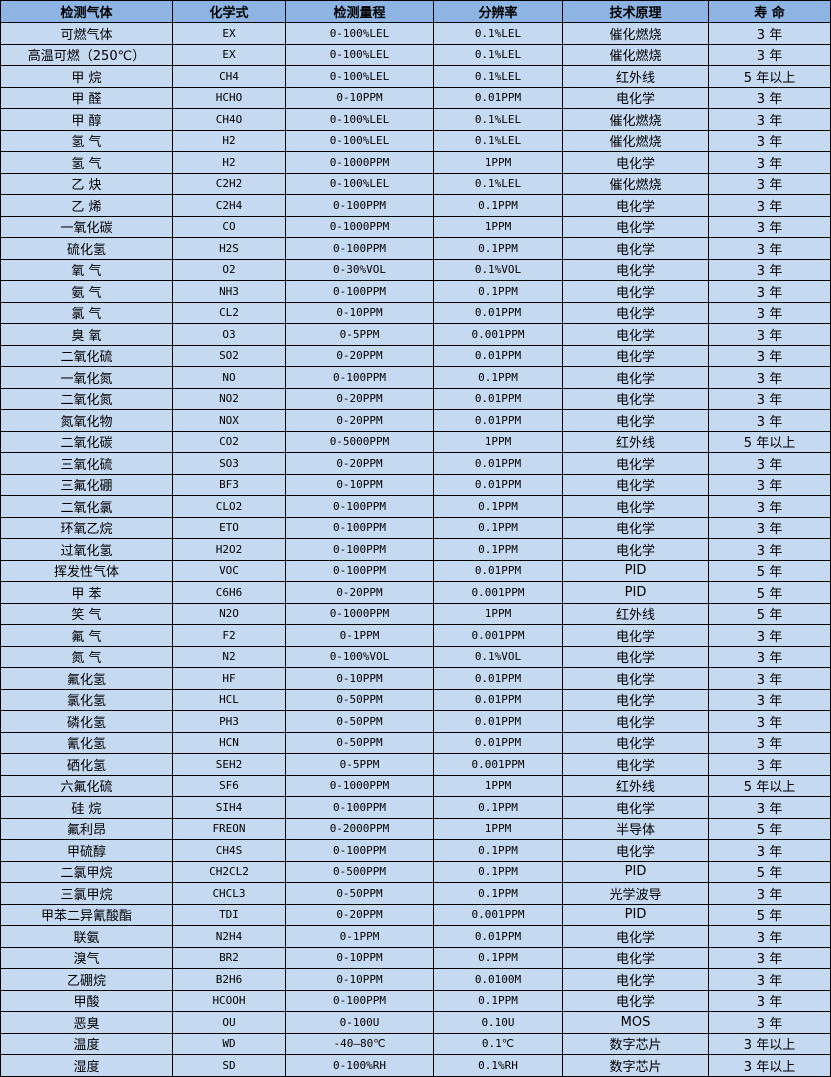  Describe the element at coordinates (86, 914) in the screenshot. I see `gas-name-cell: 甲苯二异氰酸酯` at that location.